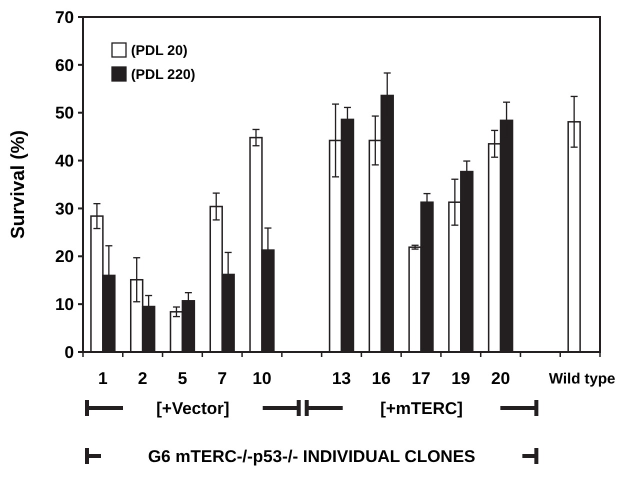  I want to click on legend-label: (PDL 20), so click(159, 50).